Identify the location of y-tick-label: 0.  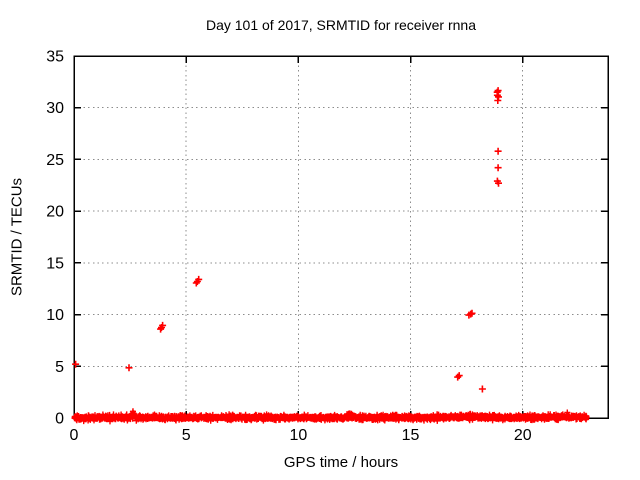
(59, 419).